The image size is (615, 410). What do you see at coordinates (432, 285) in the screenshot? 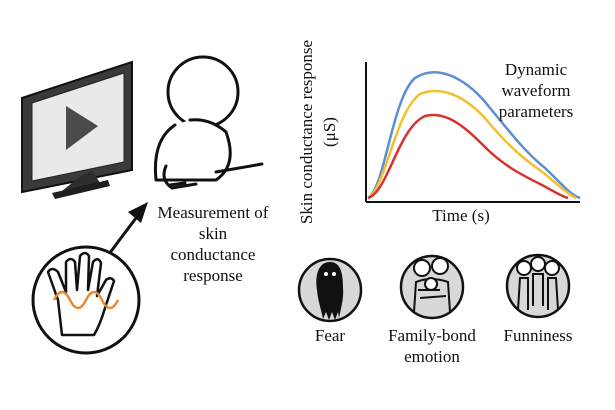
I see `hugging-family-icon` at bounding box center [432, 285].